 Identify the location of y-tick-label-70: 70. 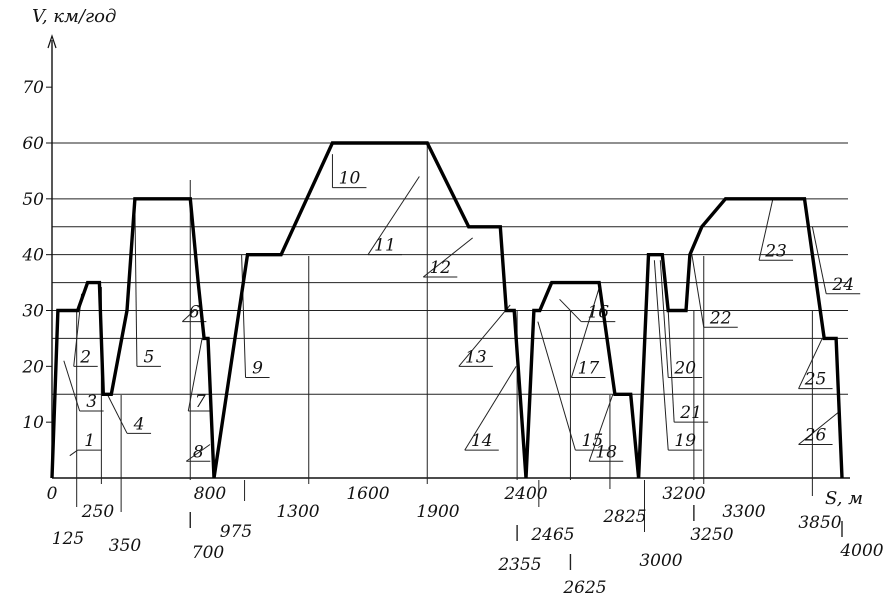
(33, 88).